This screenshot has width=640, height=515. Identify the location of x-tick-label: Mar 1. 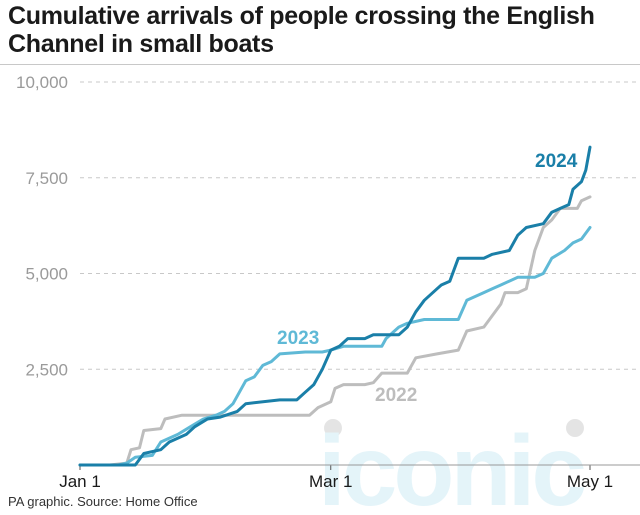
(330, 481).